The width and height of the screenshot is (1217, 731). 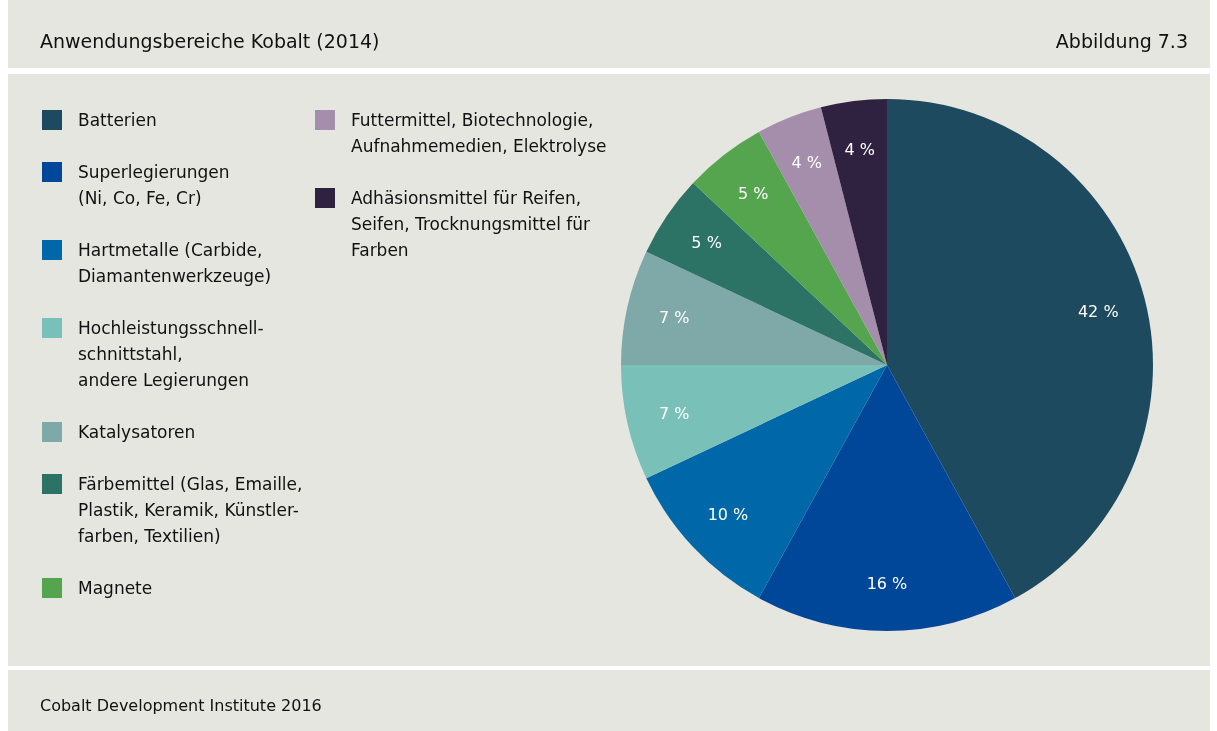 I want to click on legend-label: Färbemittel (Glas, Emaille, Plastik, Keramik, Künstler- farben, Textilien), so click(x=190, y=510).